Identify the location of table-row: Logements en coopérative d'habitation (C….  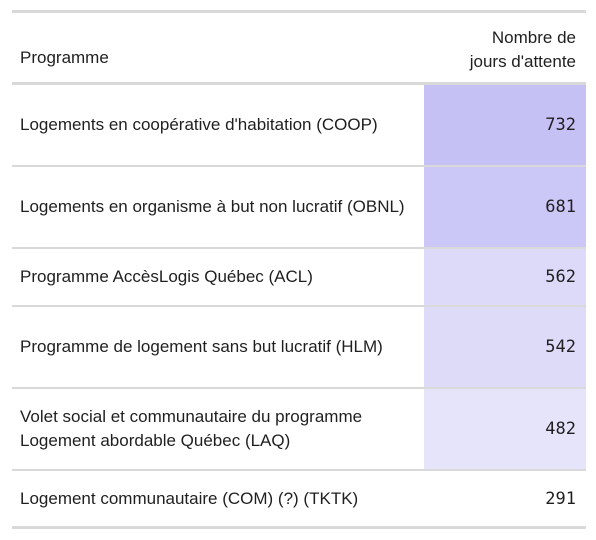
(299, 126).